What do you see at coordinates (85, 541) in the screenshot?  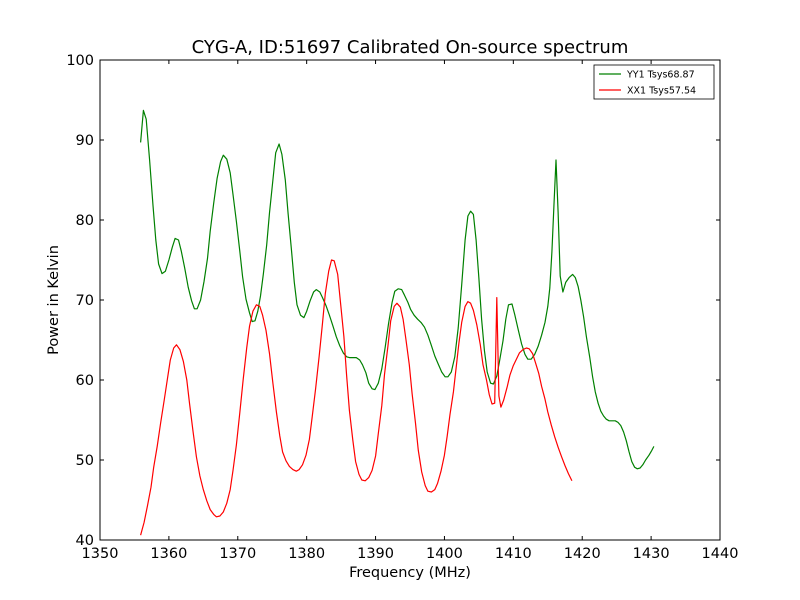 I see `y-tick-label: 40` at bounding box center [85, 541].